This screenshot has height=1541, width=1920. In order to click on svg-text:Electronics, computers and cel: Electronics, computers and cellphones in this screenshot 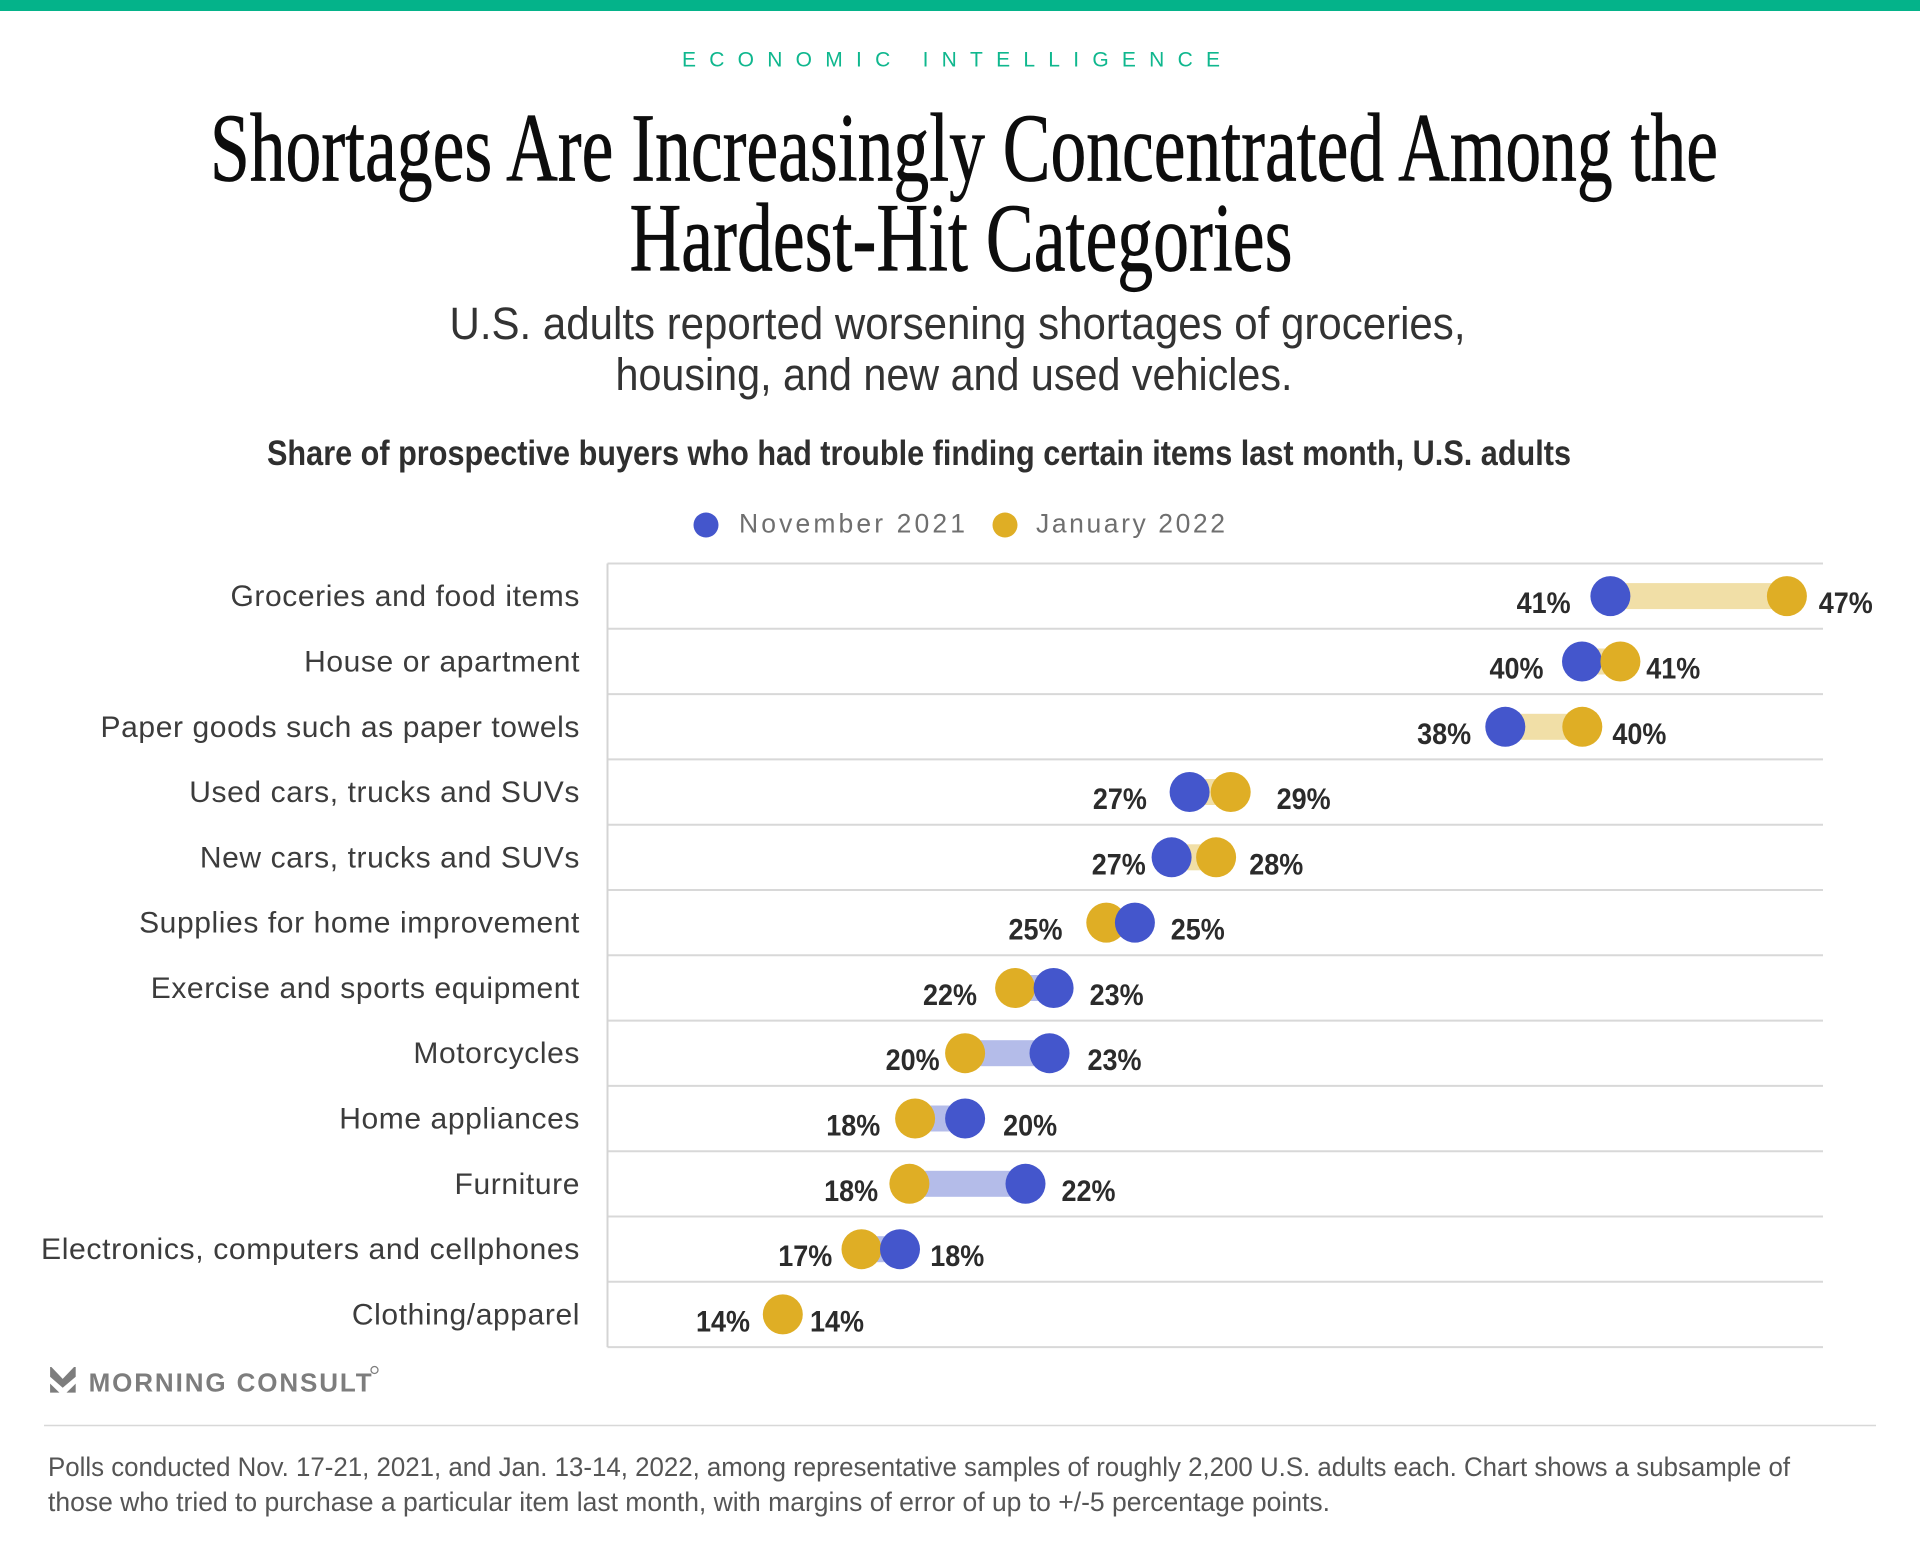, I will do `click(310, 1249)`.